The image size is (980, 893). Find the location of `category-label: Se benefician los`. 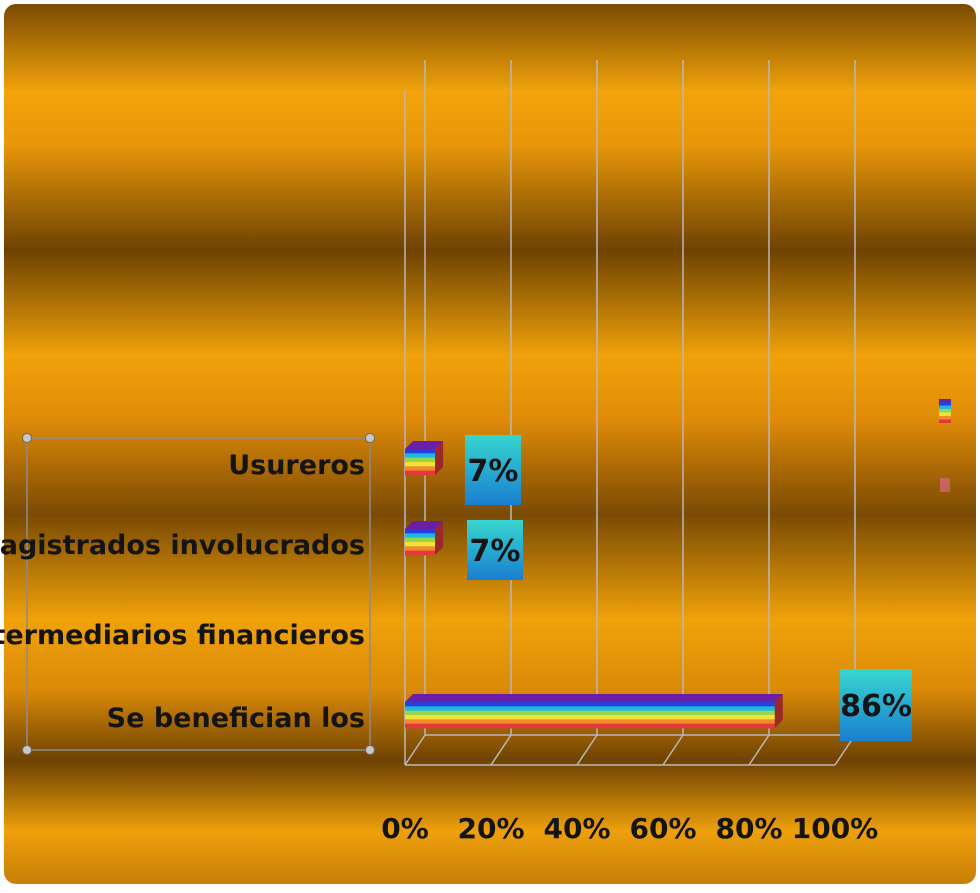

category-label: Se benefician los is located at coordinates (236, 718).